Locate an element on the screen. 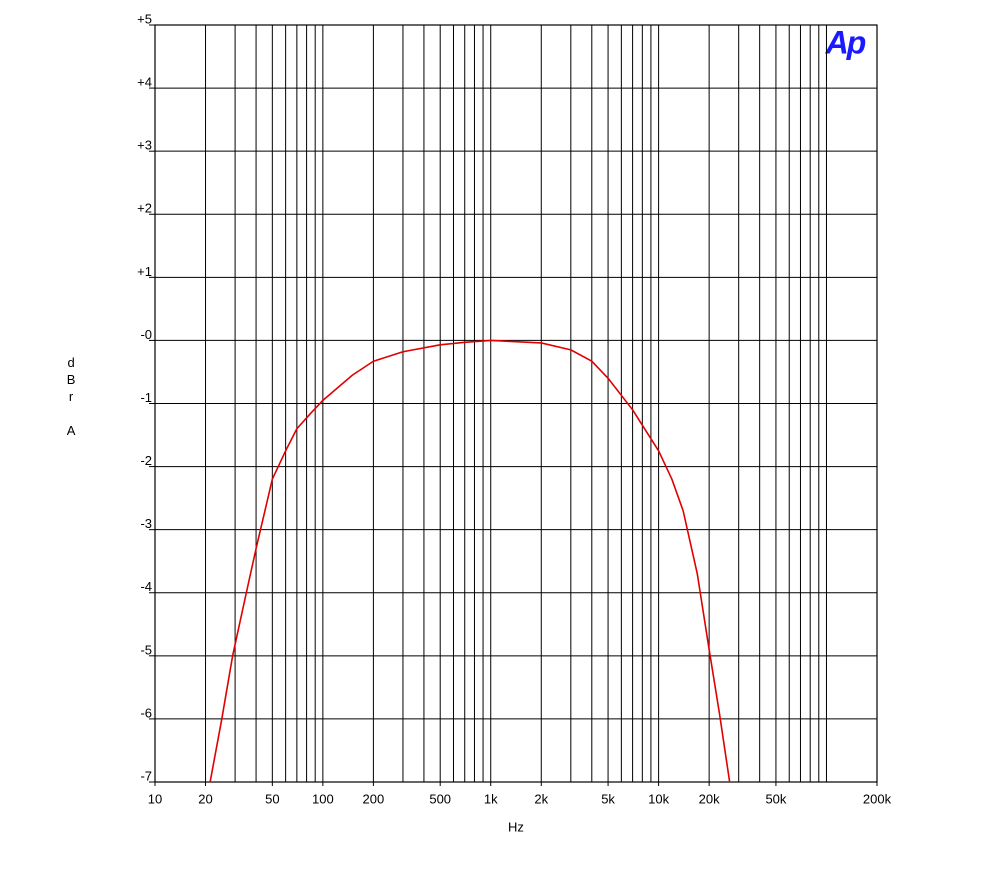 This screenshot has width=1007, height=870. x-tick-label: 200k is located at coordinates (877, 798).